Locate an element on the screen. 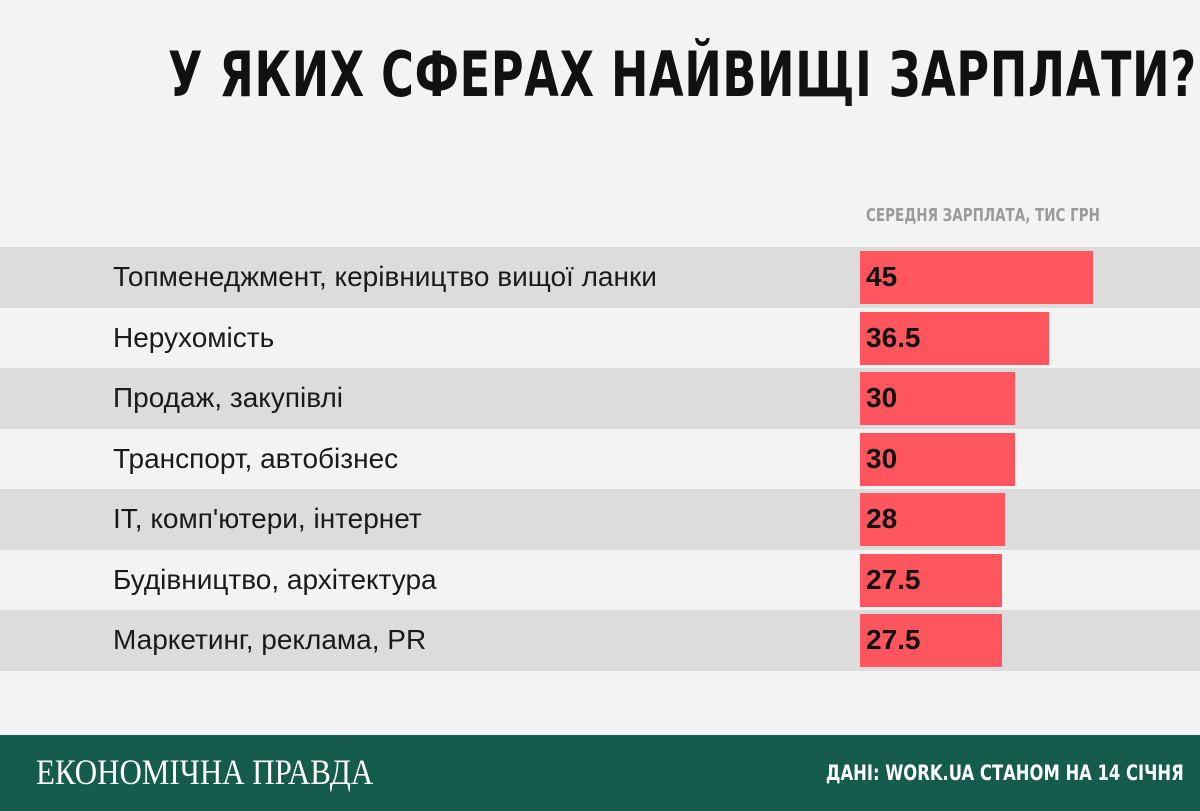 This screenshot has width=1200, height=811. brand-logo: ЕКОНОМІЧНА ПРАВДА is located at coordinates (205, 772).